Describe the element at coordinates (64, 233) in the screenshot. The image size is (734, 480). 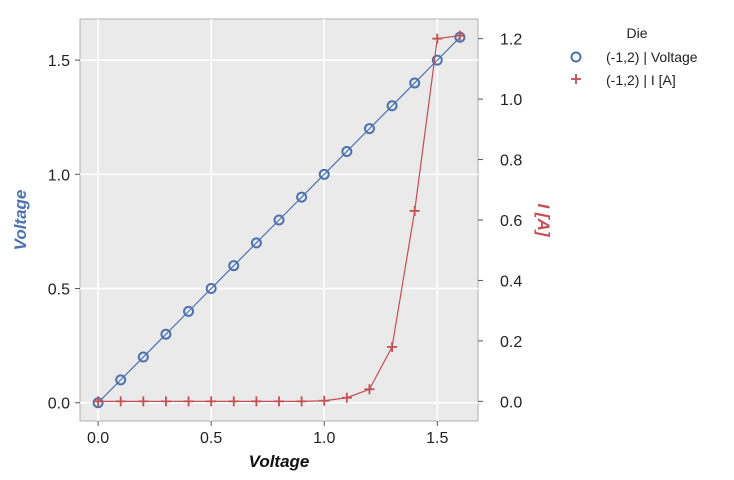
I see `y-ticks: 0.0 0.5 1.0 1.5` at that location.